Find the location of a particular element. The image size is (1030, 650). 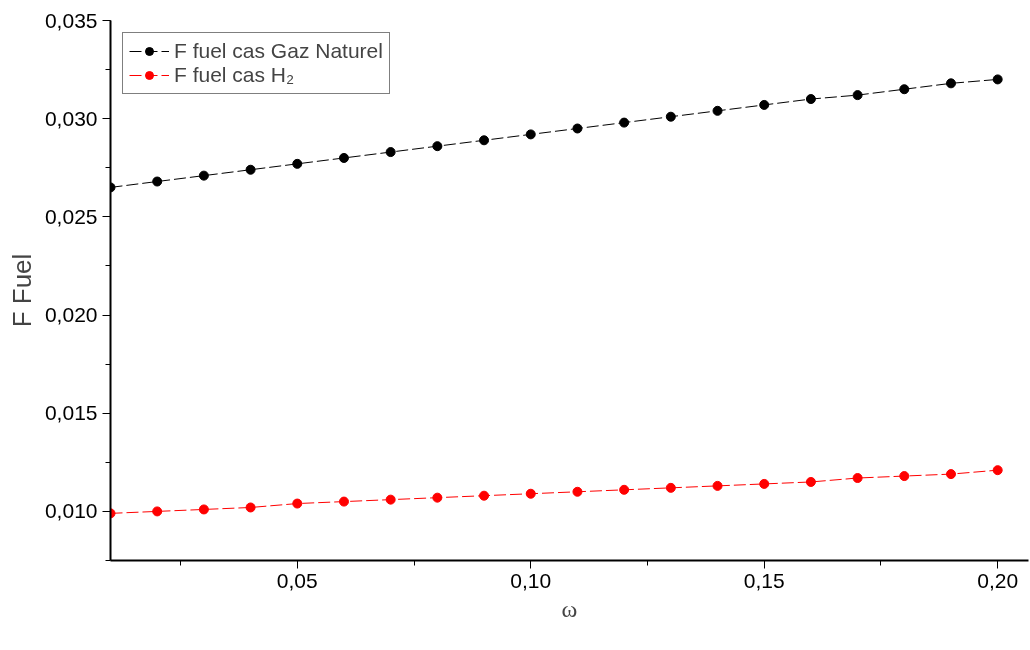

y-tick-label: 0,015 is located at coordinates (71, 413).